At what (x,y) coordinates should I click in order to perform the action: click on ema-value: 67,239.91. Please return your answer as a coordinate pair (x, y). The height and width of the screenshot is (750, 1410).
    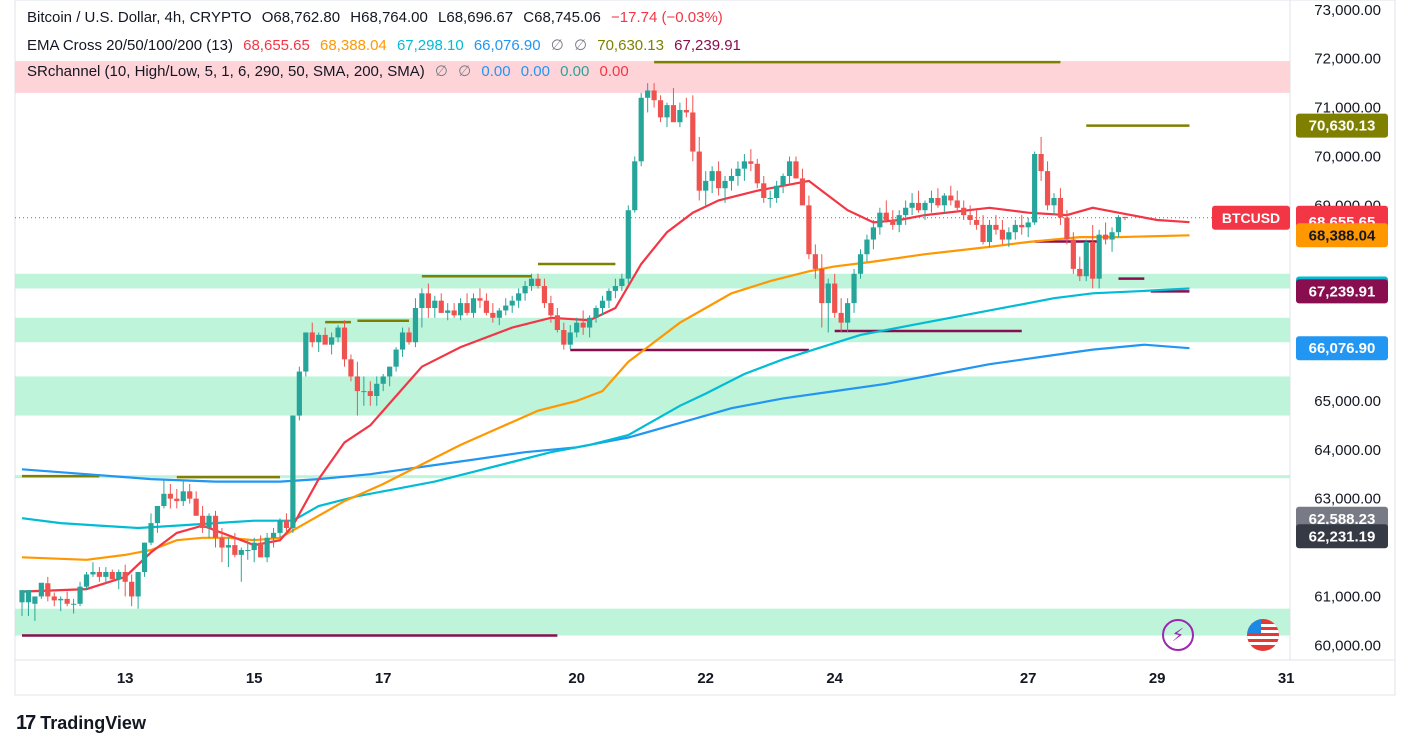
    Looking at the image, I should click on (707, 45).